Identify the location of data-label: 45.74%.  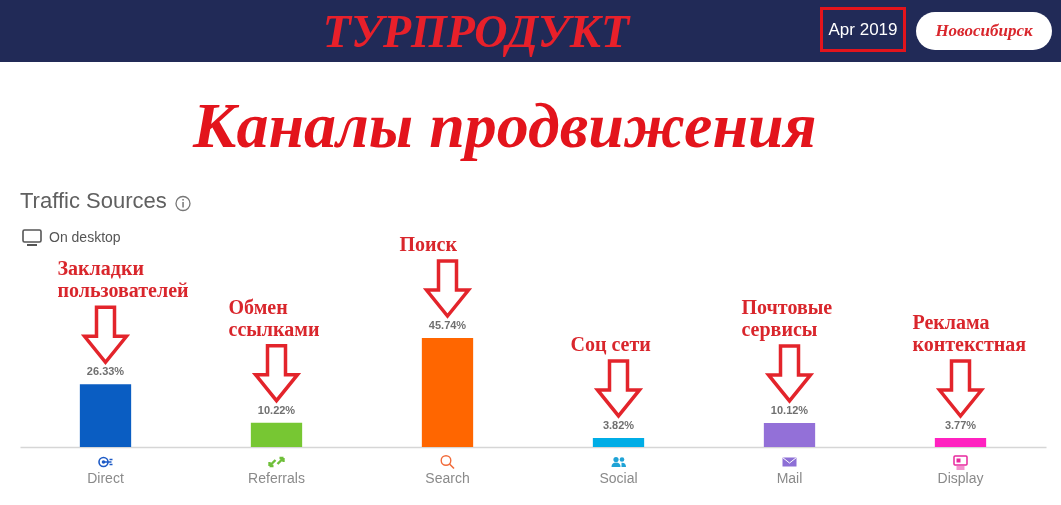
(447, 325).